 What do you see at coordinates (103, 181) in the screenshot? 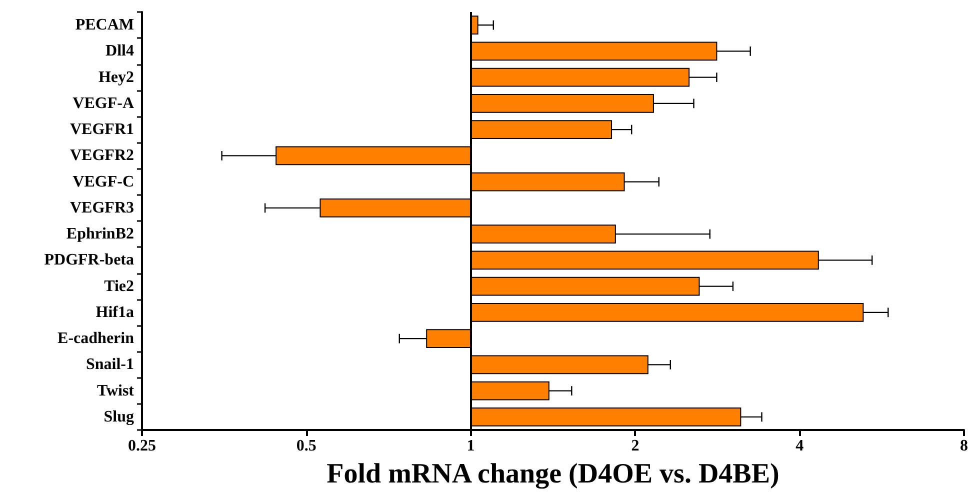
I see `y-tick-label: VEGF-C` at bounding box center [103, 181].